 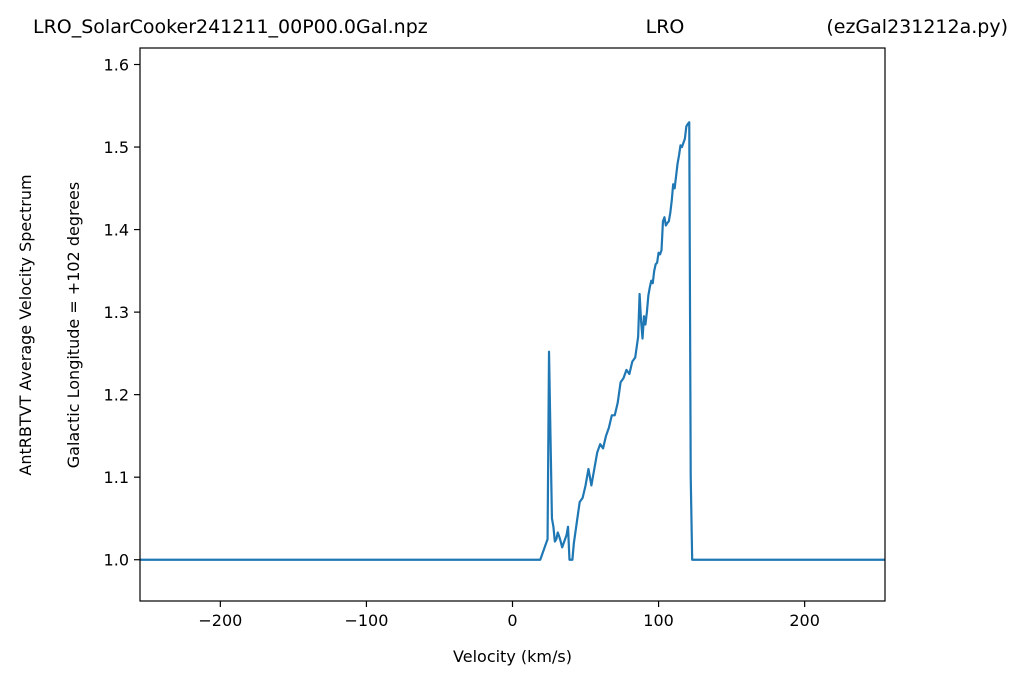 What do you see at coordinates (230, 27) in the screenshot?
I see `title-left: LRO_SolarCooker241211_00P00.0Gal.npz` at bounding box center [230, 27].